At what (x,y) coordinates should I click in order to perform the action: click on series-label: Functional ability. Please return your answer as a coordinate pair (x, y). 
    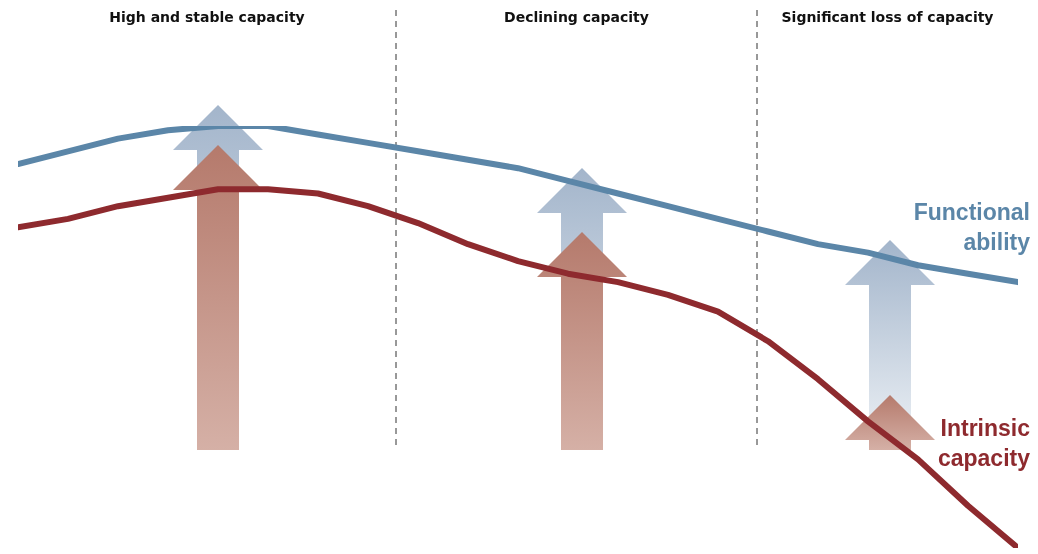
    Looking at the image, I should click on (972, 227).